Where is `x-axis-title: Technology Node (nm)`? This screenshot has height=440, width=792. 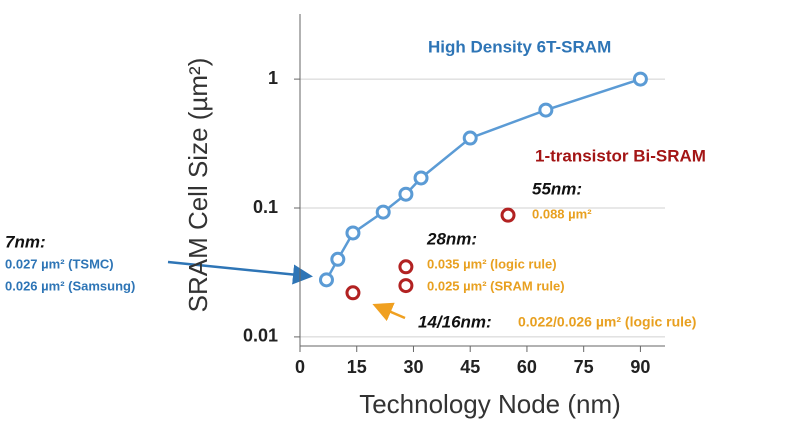 x-axis-title: Technology Node (nm) is located at coordinates (490, 404).